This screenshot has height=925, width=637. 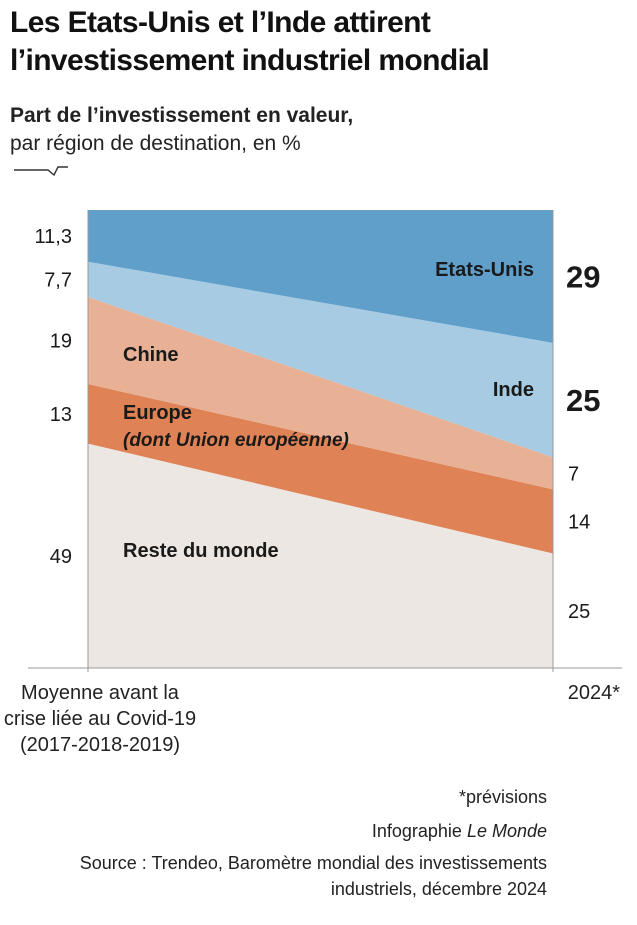 I want to click on right-value-inde: 25, so click(x=583, y=400).